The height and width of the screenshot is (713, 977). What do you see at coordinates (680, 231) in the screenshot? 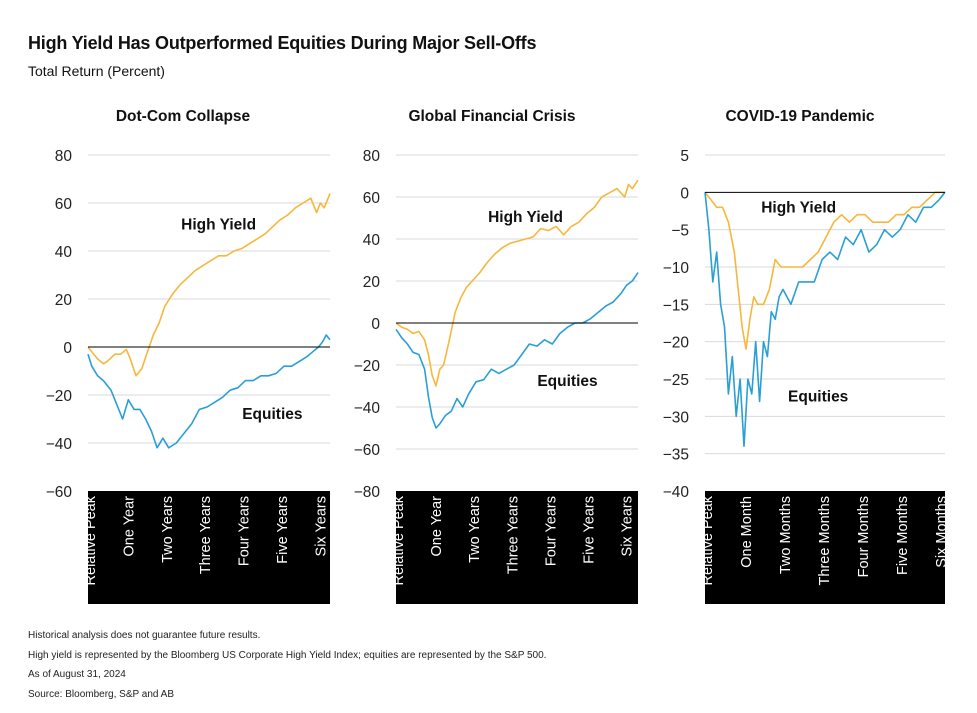
I see `y-tick-label: −5` at bounding box center [680, 231].